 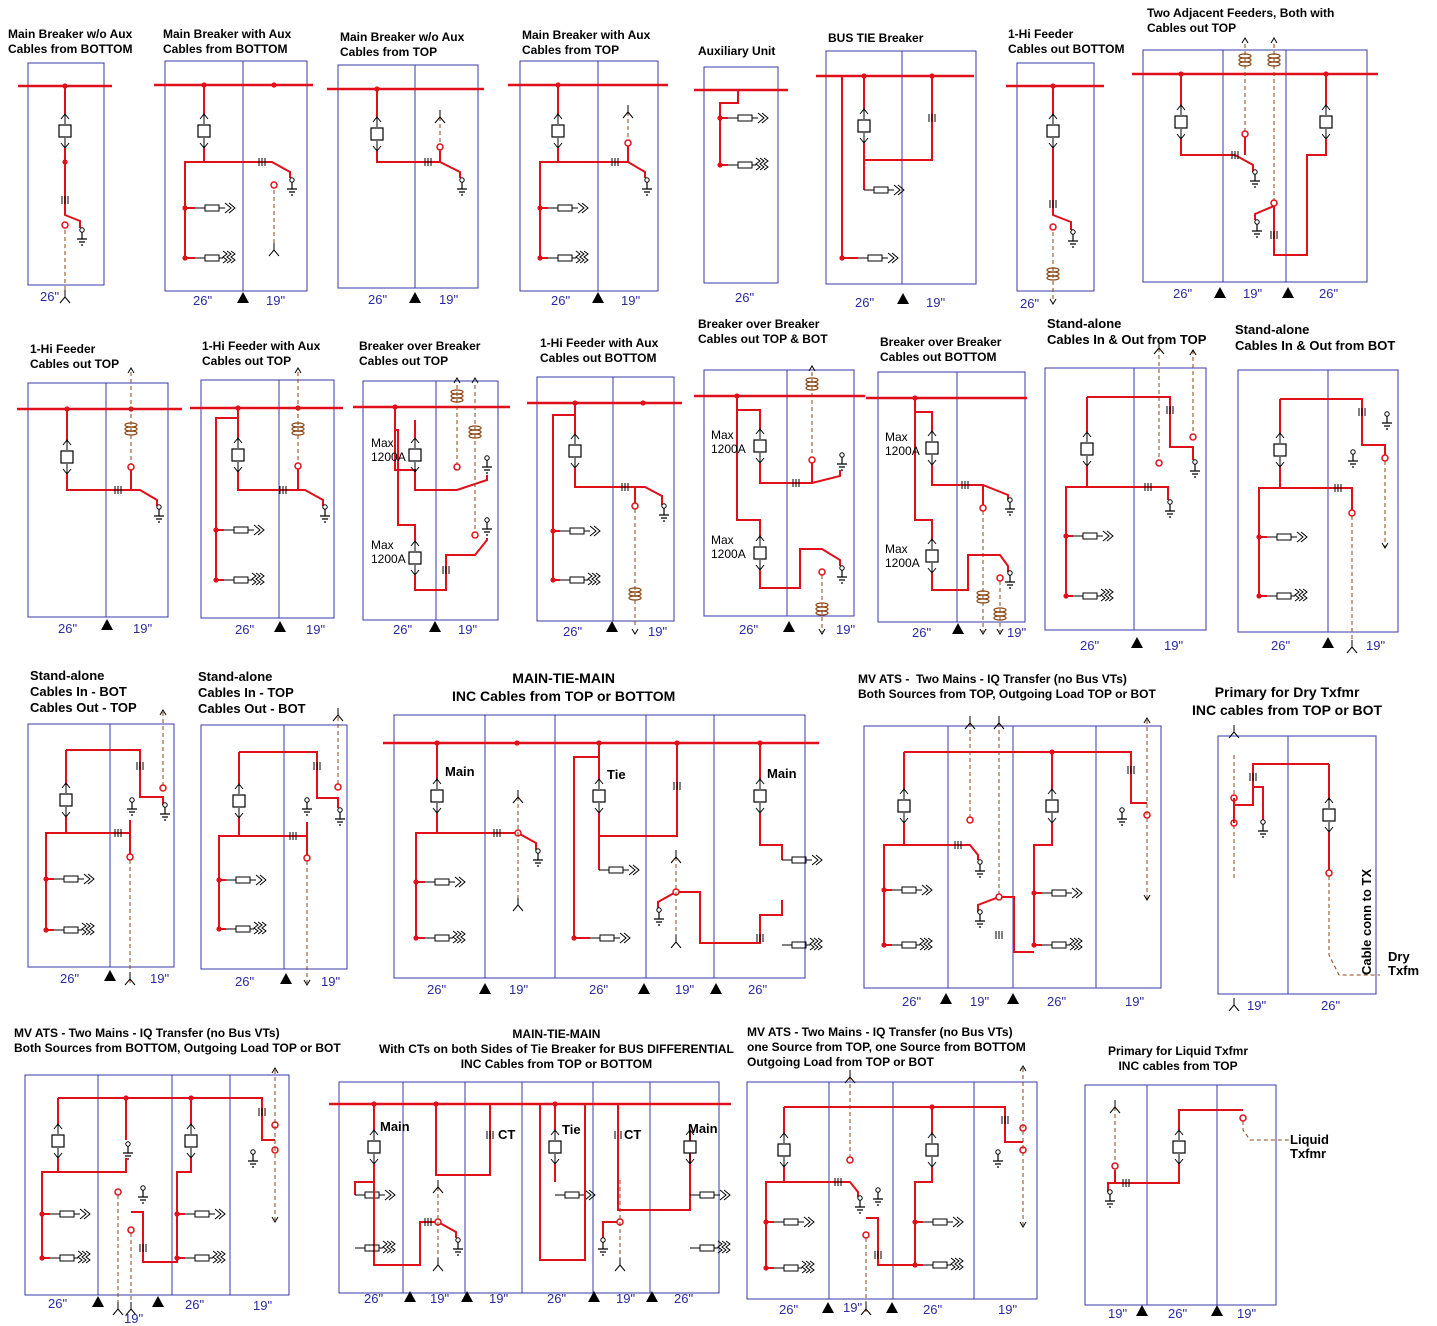 What do you see at coordinates (1187, 1200) in the screenshot?
I see `diagram-d25` at bounding box center [1187, 1200].